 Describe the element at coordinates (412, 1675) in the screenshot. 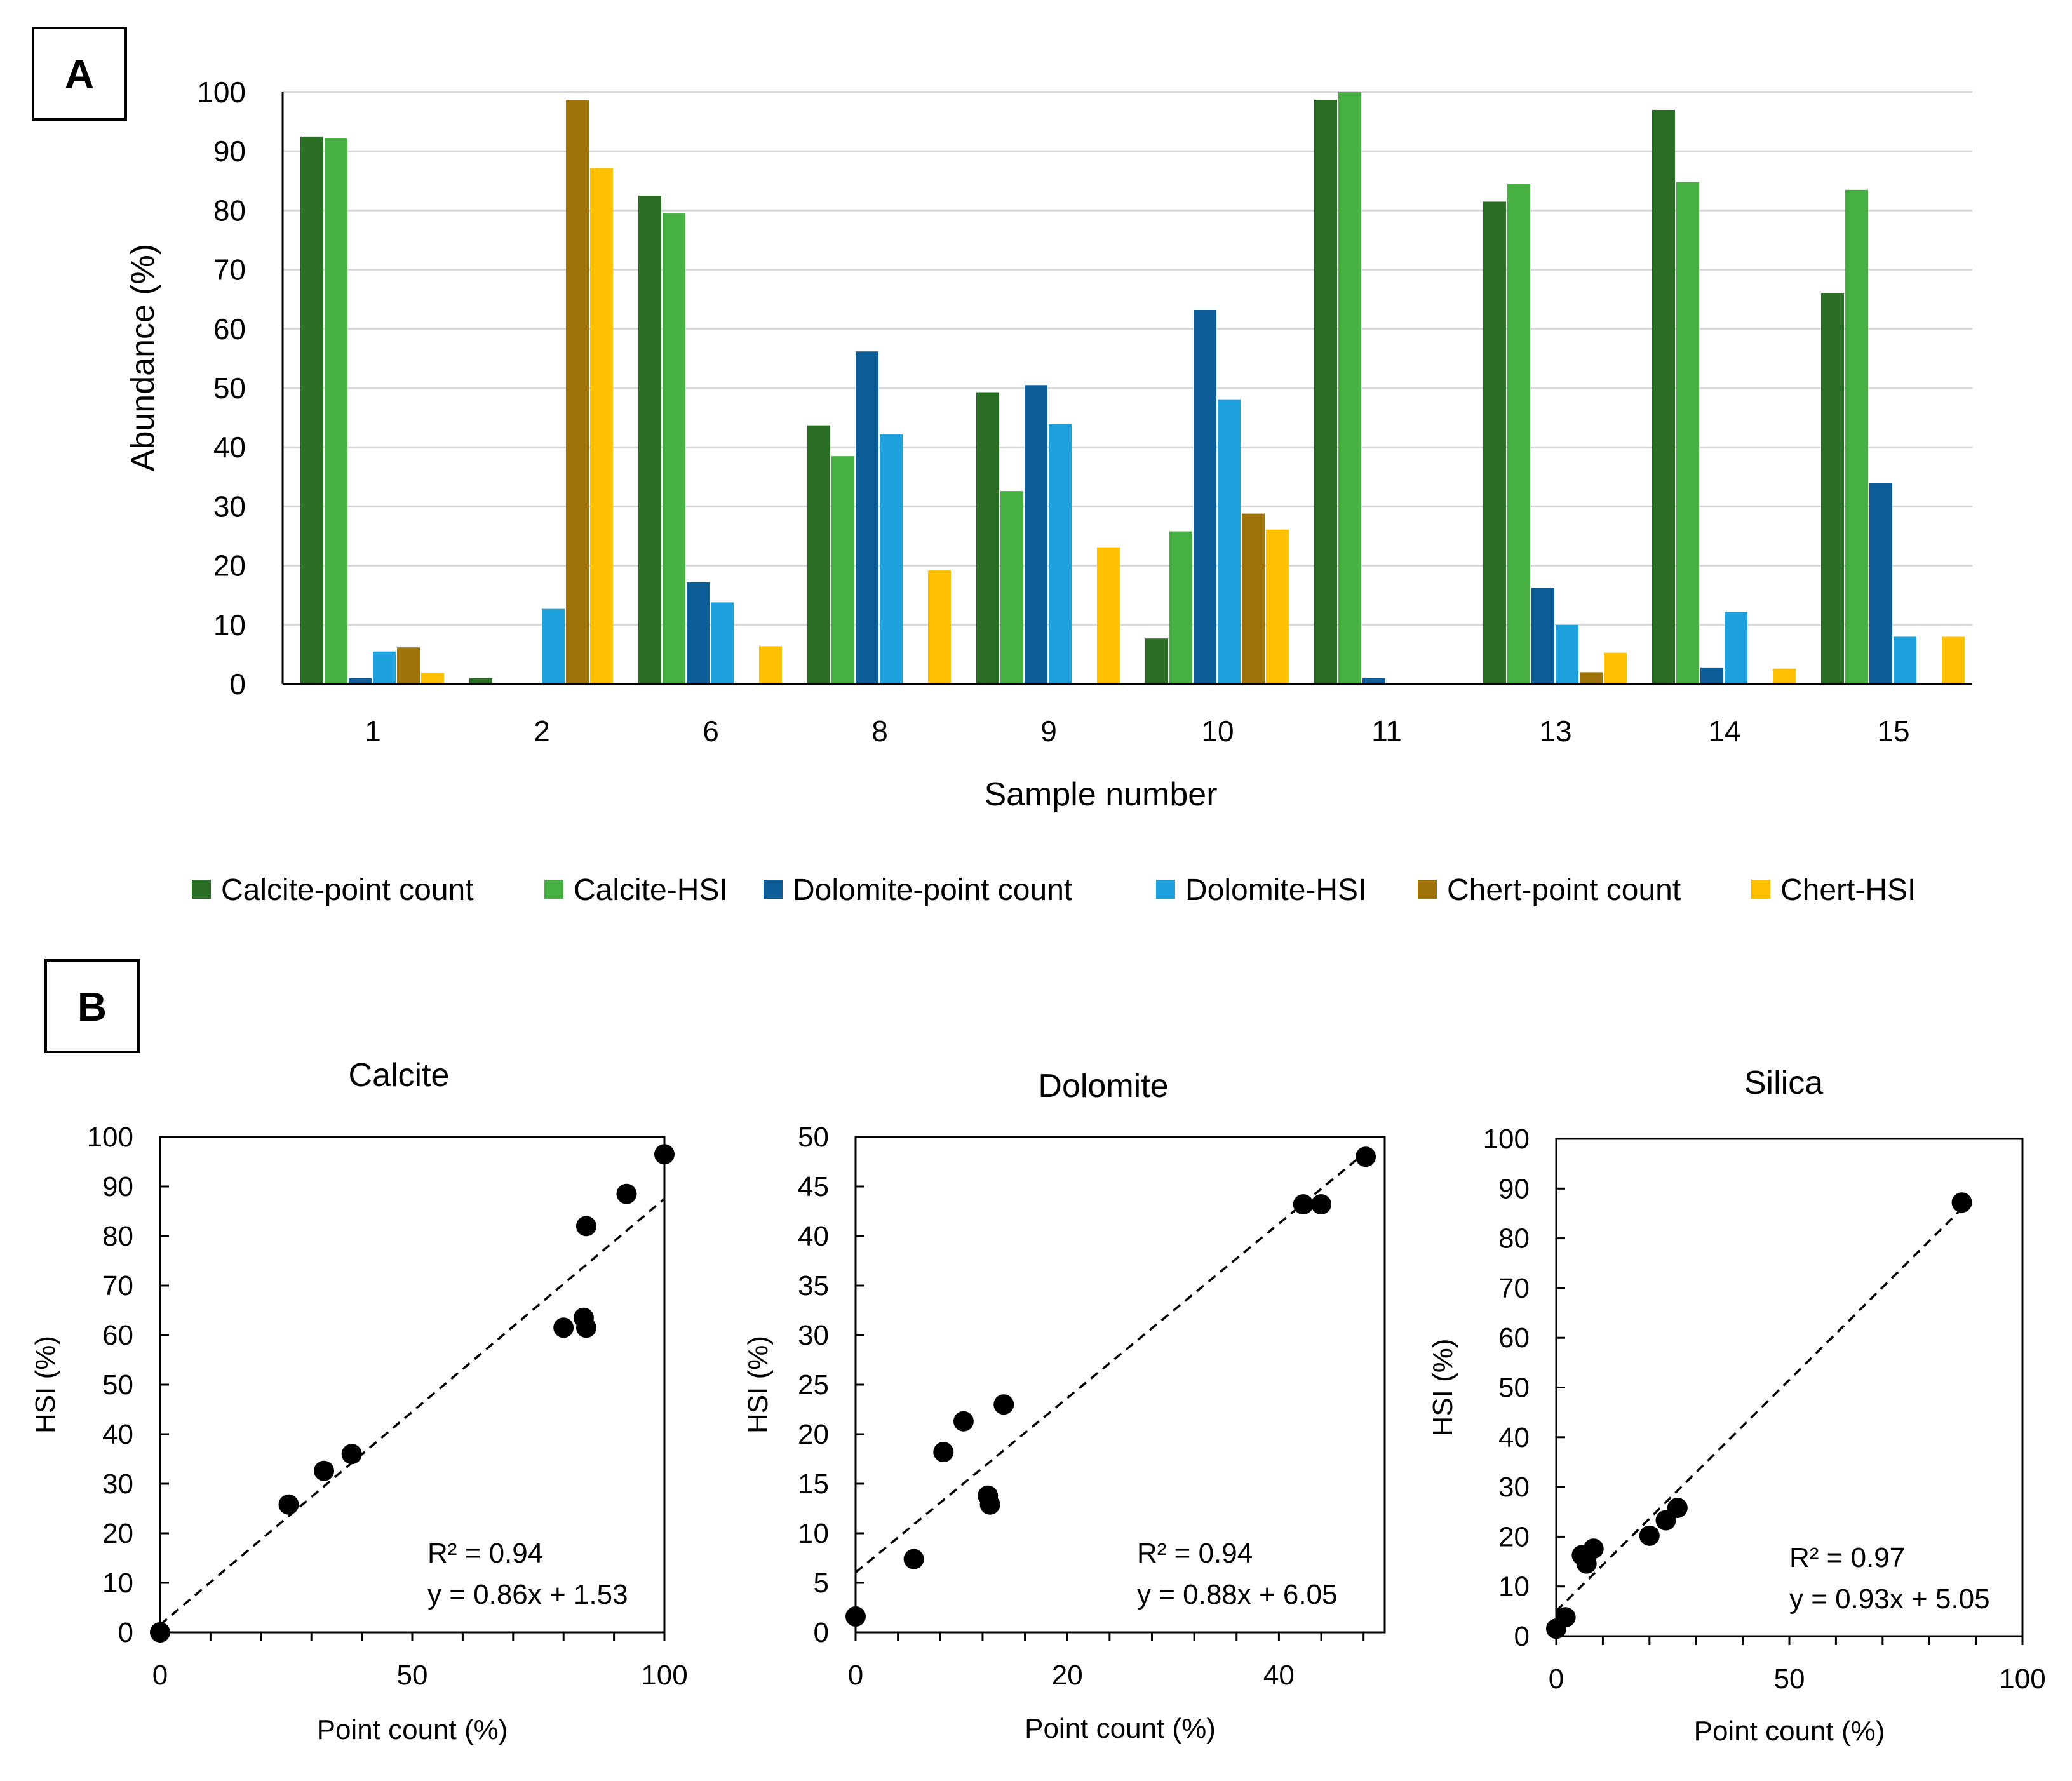

I see `calcite-x-tick-label-50: 50` at that location.